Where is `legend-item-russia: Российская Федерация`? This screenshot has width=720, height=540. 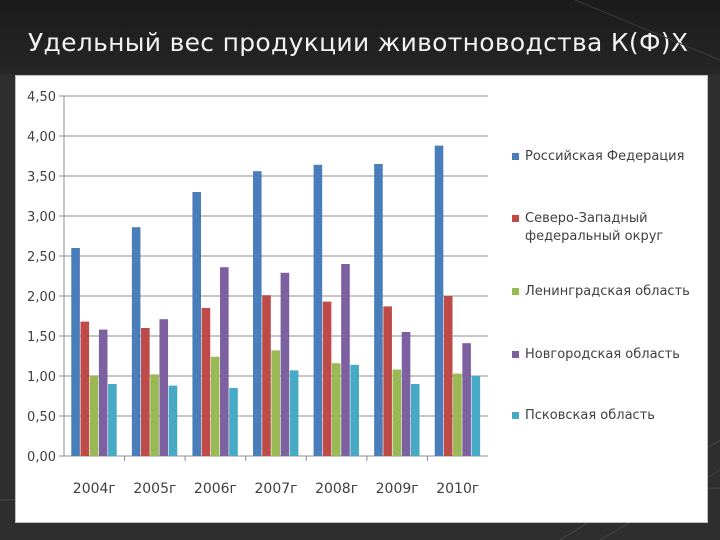
legend-item-russia: Российская Федерация is located at coordinates (607, 157).